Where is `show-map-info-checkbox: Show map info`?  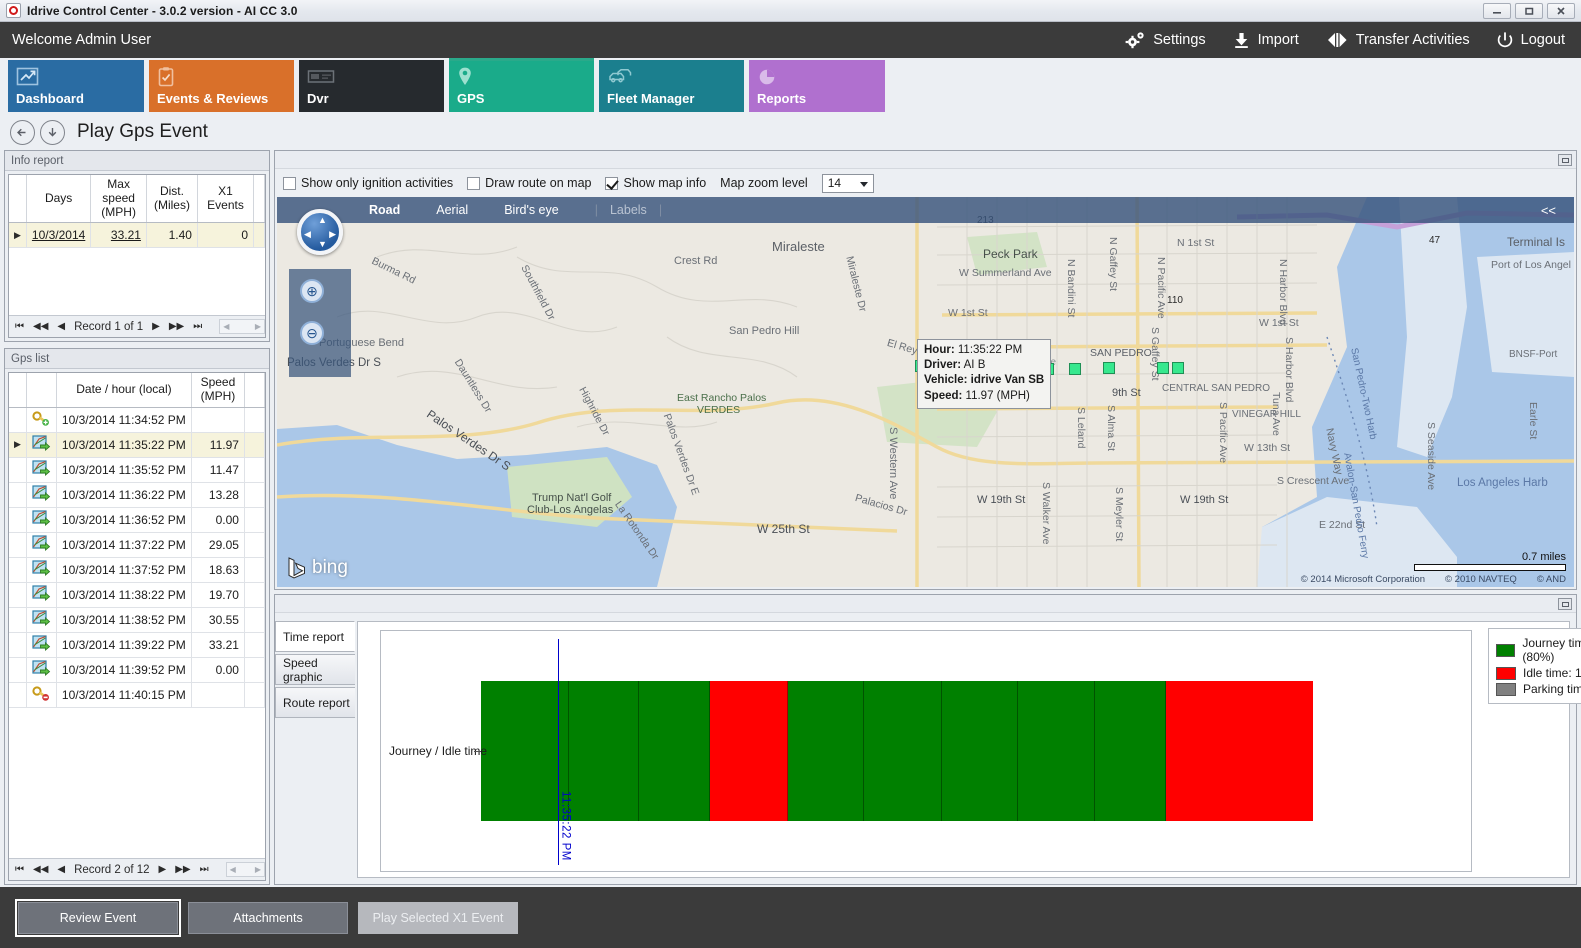 show-map-info-checkbox: Show map info is located at coordinates (655, 183).